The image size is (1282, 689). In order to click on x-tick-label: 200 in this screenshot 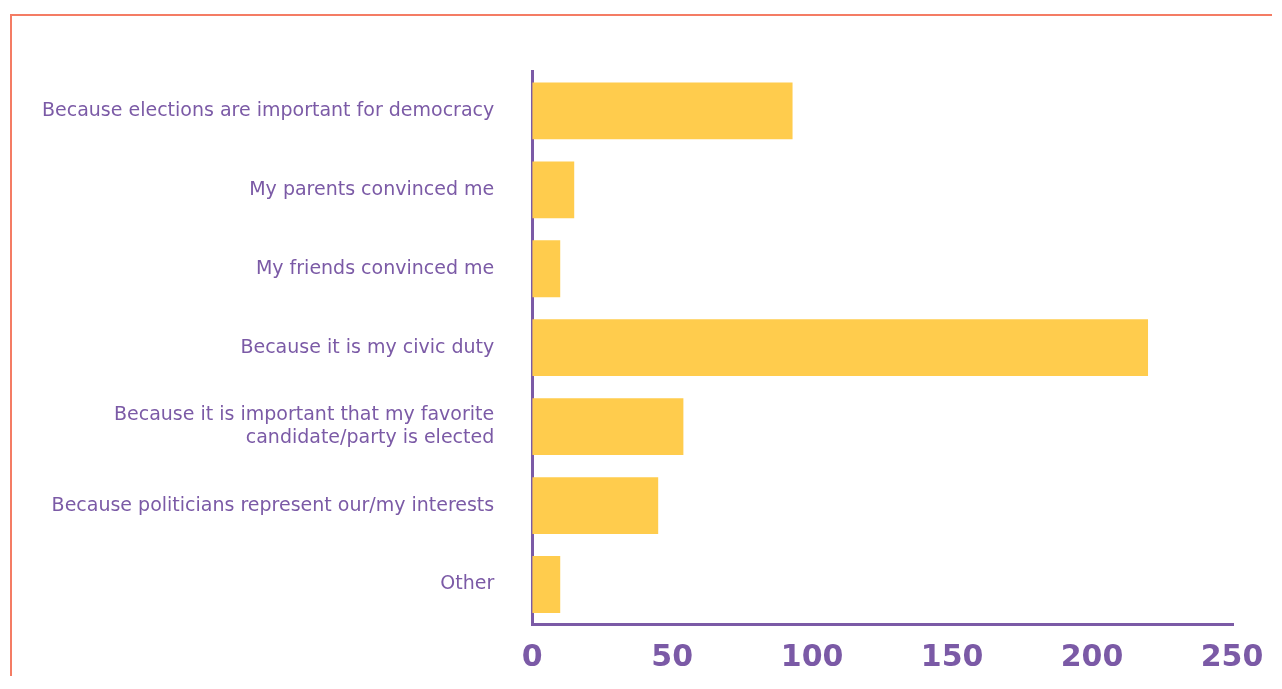, I will do `click(1092, 655)`.